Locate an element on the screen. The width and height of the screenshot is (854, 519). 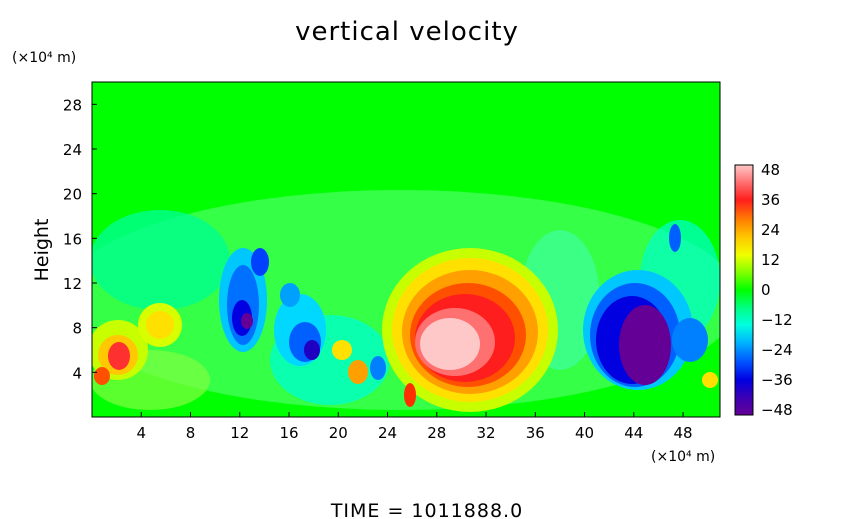
x-units-label: (×10⁴ m) is located at coordinates (683, 457).